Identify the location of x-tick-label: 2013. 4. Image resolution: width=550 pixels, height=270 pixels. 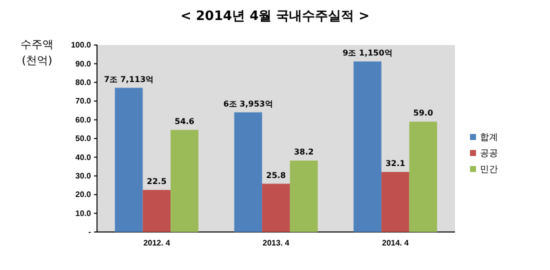
(276, 243).